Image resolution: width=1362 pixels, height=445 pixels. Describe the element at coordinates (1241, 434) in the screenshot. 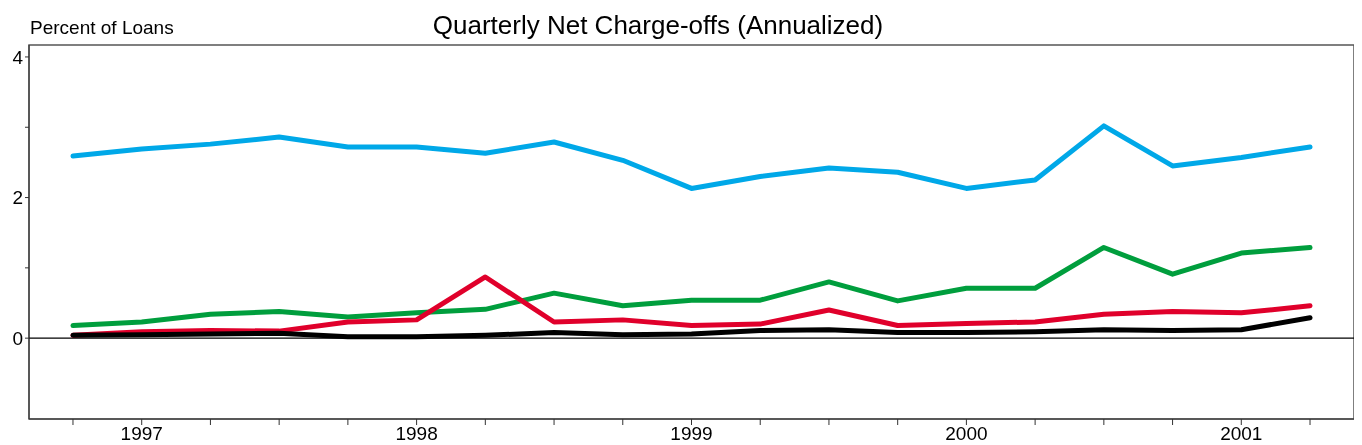

I see `x-tick-label: 2001` at that location.